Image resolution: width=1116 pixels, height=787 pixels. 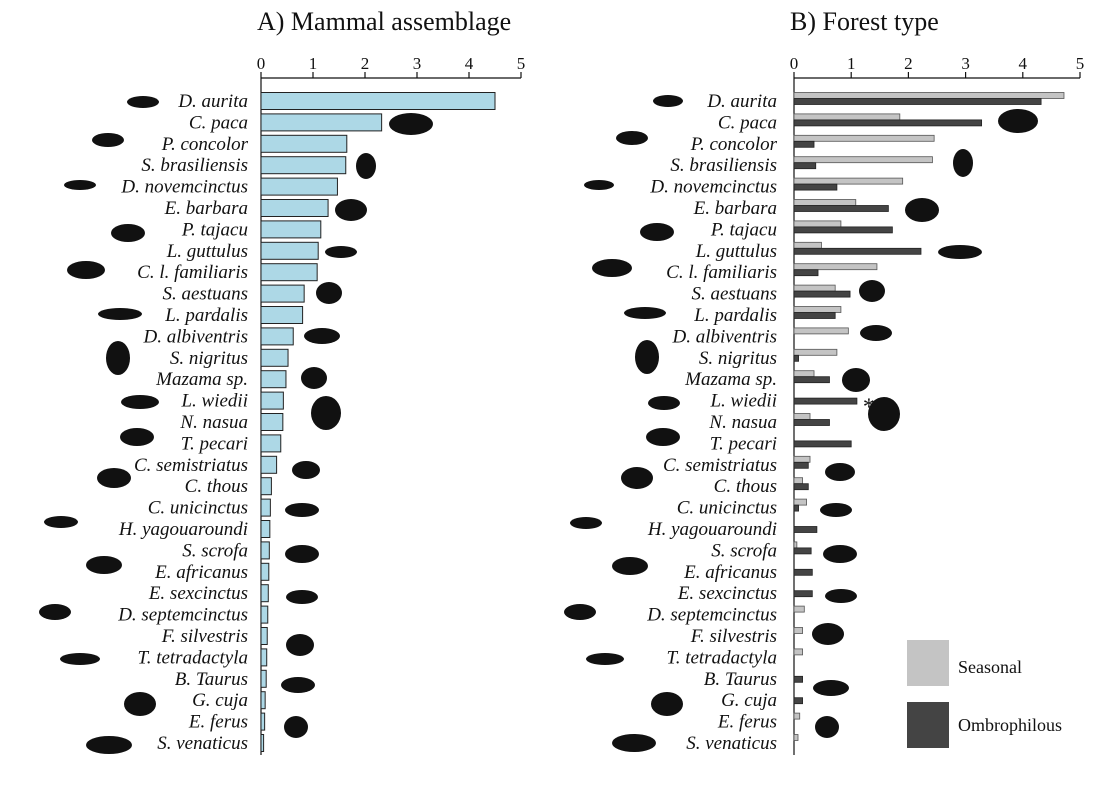 What do you see at coordinates (1010, 725) in the screenshot?
I see `legend-ombrophilous-label: Ombrophilous` at bounding box center [1010, 725].